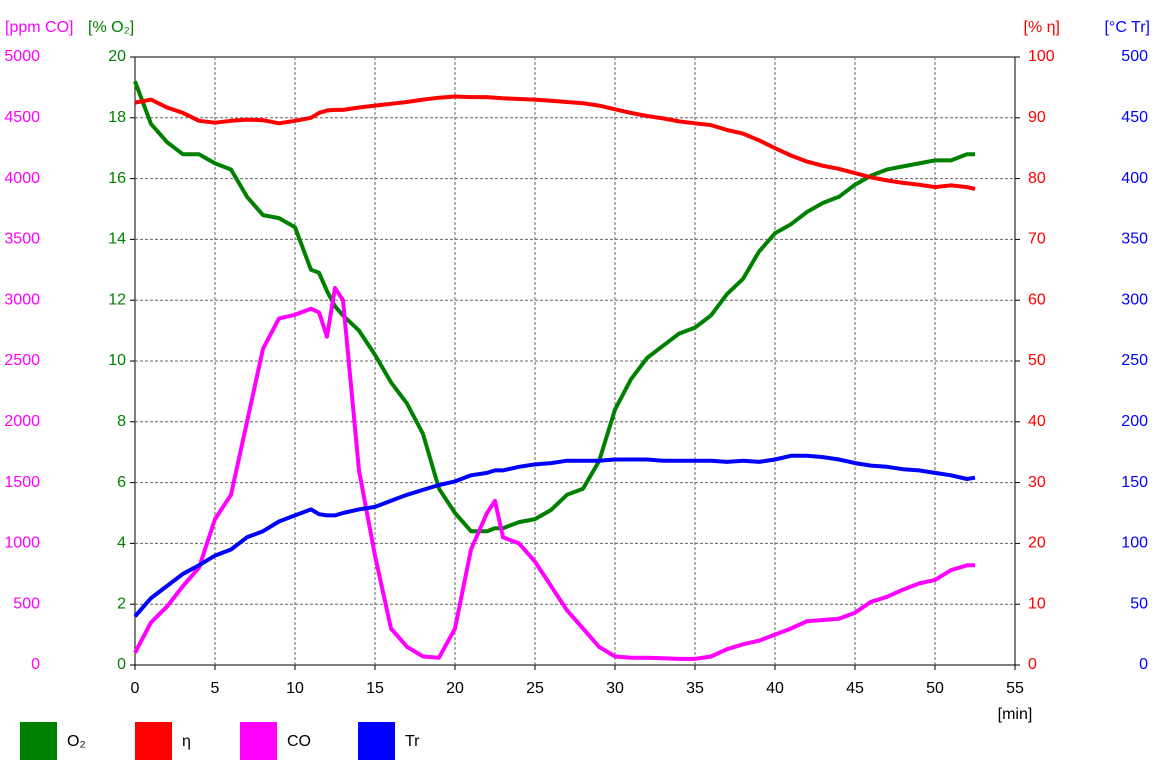 Image resolution: width=1152 pixels, height=768 pixels. Describe the element at coordinates (1037, 421) in the screenshot. I see `y-tick-label: 40` at that location.